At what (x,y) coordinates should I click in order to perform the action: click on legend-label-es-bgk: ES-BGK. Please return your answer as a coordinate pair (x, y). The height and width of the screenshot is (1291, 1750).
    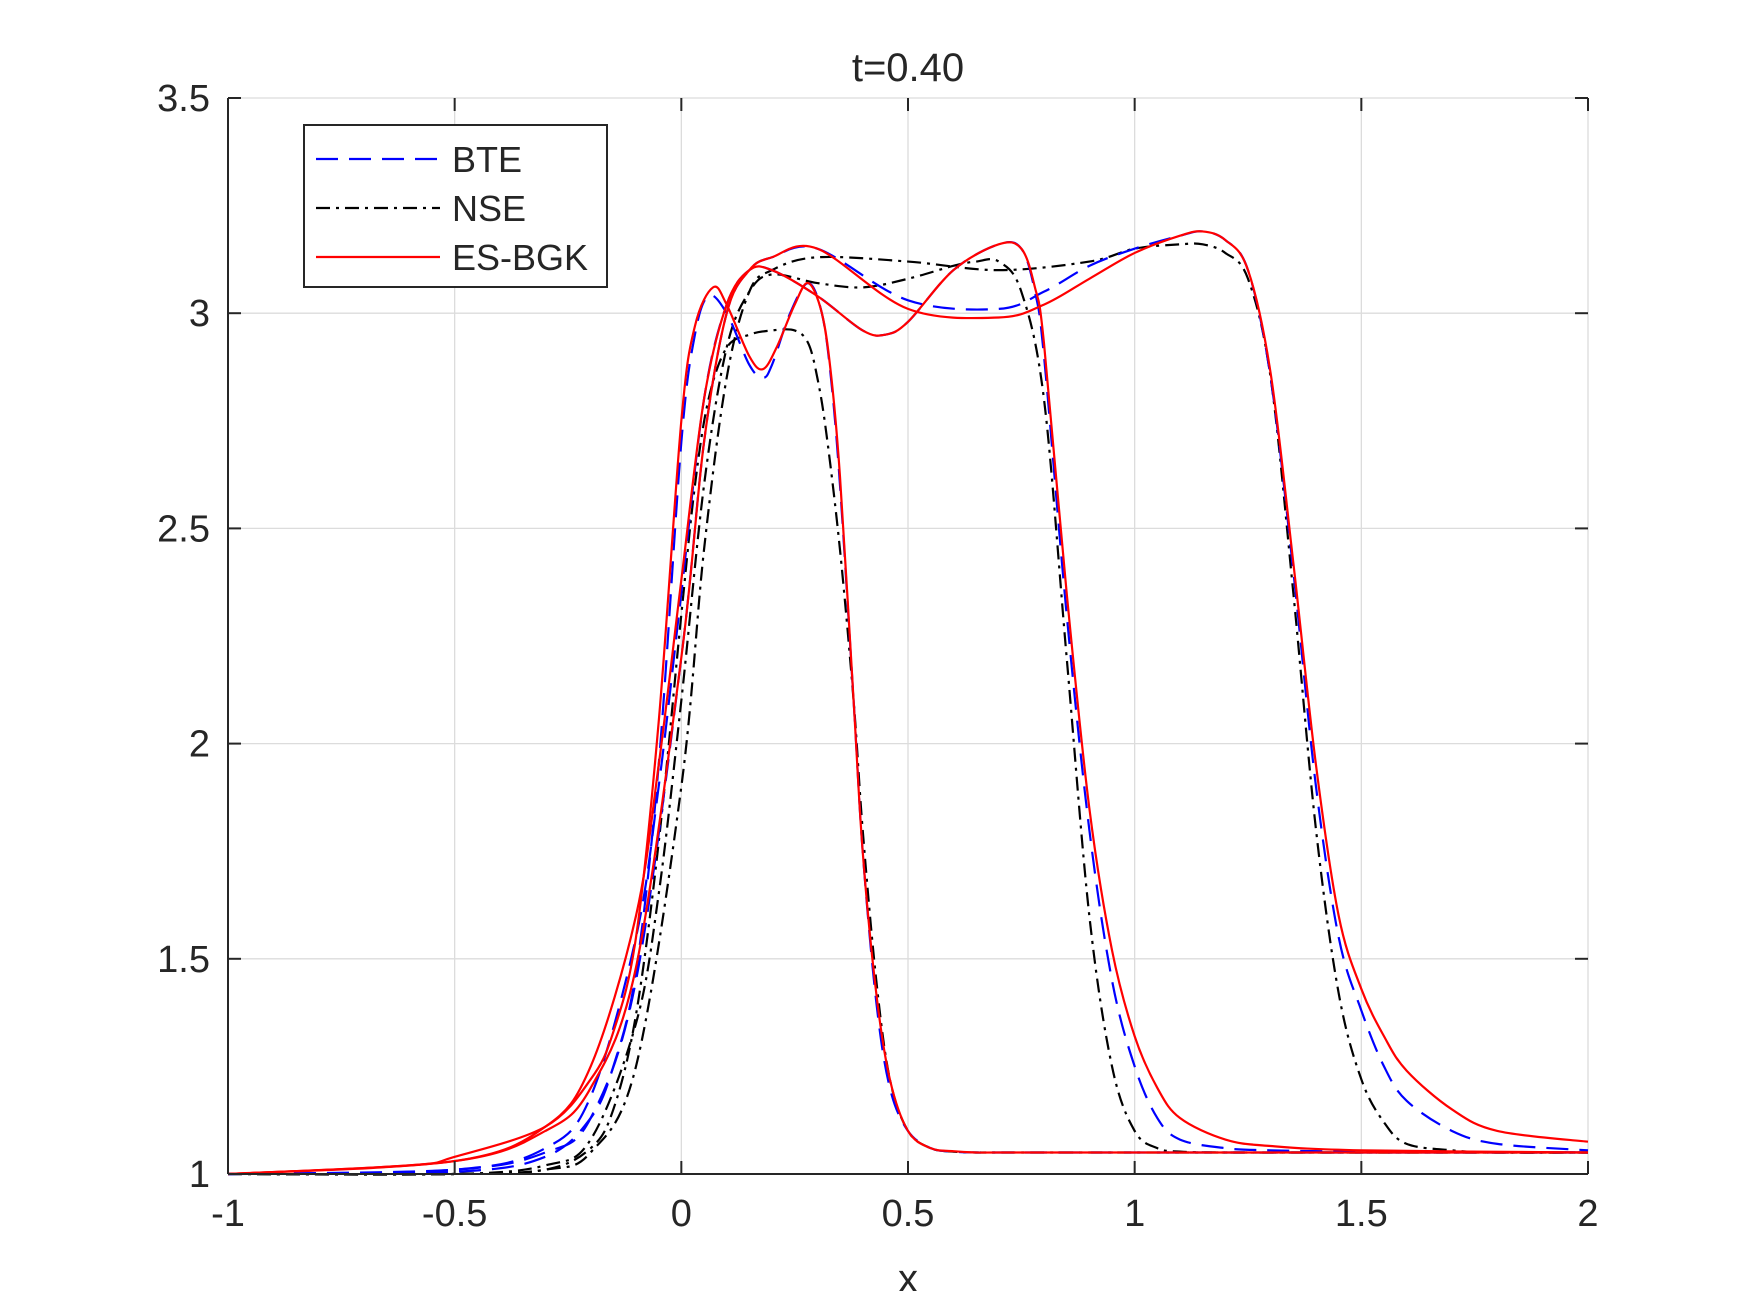
    Looking at the image, I should click on (520, 257).